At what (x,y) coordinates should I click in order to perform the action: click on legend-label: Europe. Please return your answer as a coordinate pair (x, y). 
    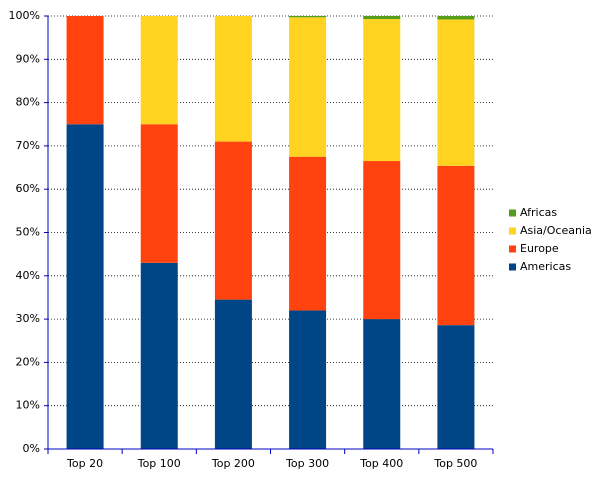
    Looking at the image, I should click on (539, 248).